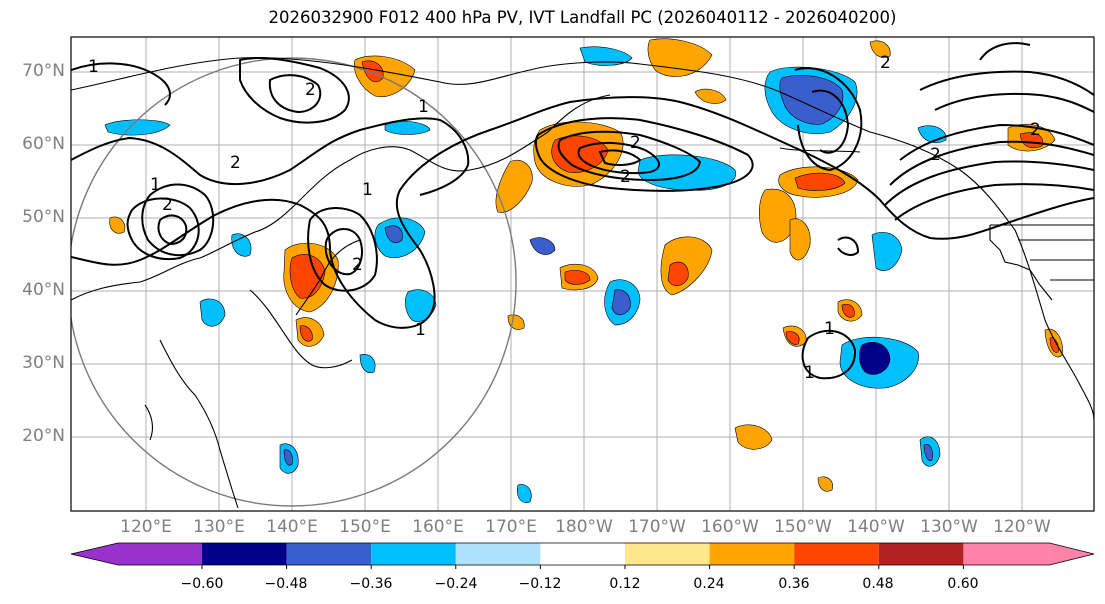 This screenshot has height=604, width=1105. I want to click on lat-label: 50°N, so click(43, 217).